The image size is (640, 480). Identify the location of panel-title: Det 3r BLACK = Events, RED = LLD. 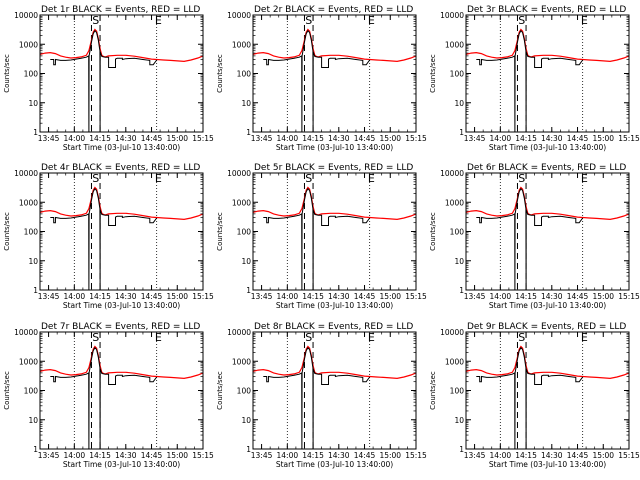
(546, 10).